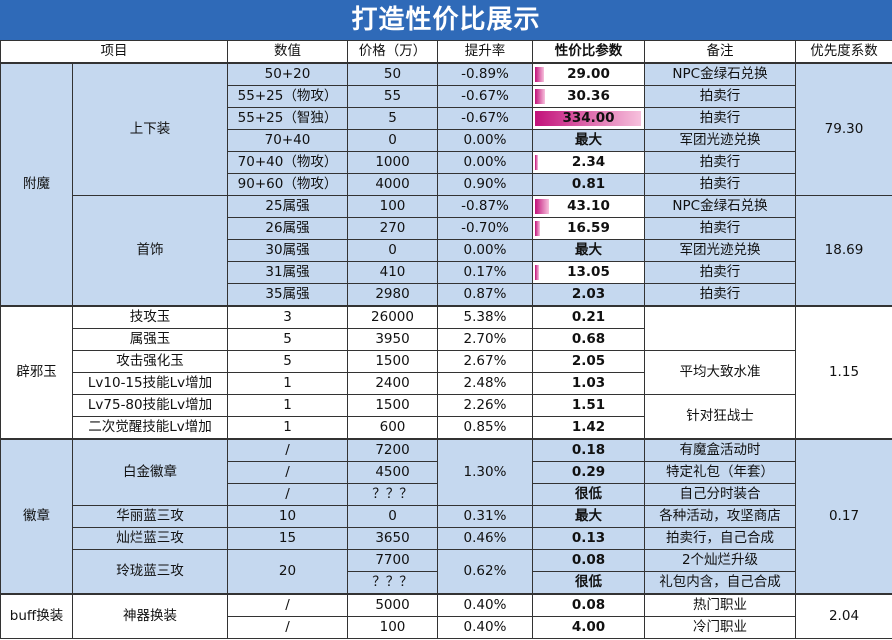  I want to click on value-ratio-text: 0.08, so click(588, 560).